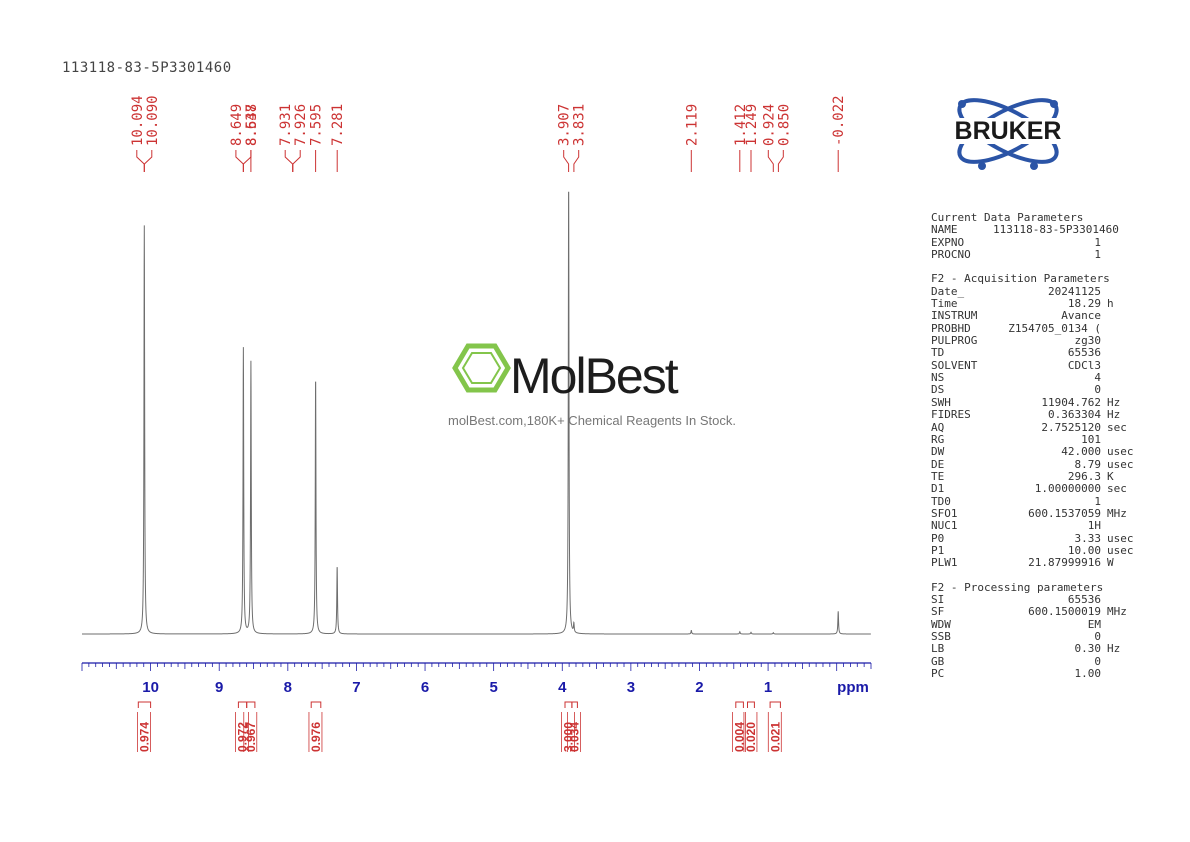  I want to click on param-value: 42.000, so click(1081, 452).